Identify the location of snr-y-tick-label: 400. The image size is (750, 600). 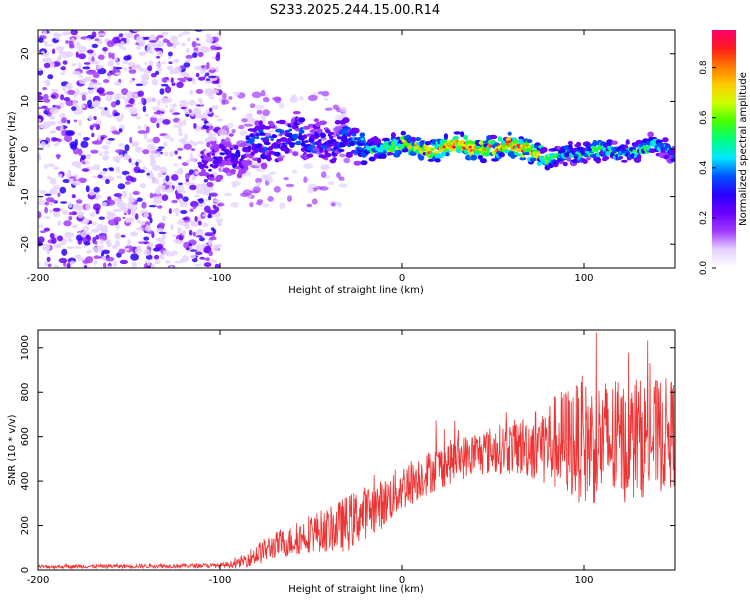
(25, 481).